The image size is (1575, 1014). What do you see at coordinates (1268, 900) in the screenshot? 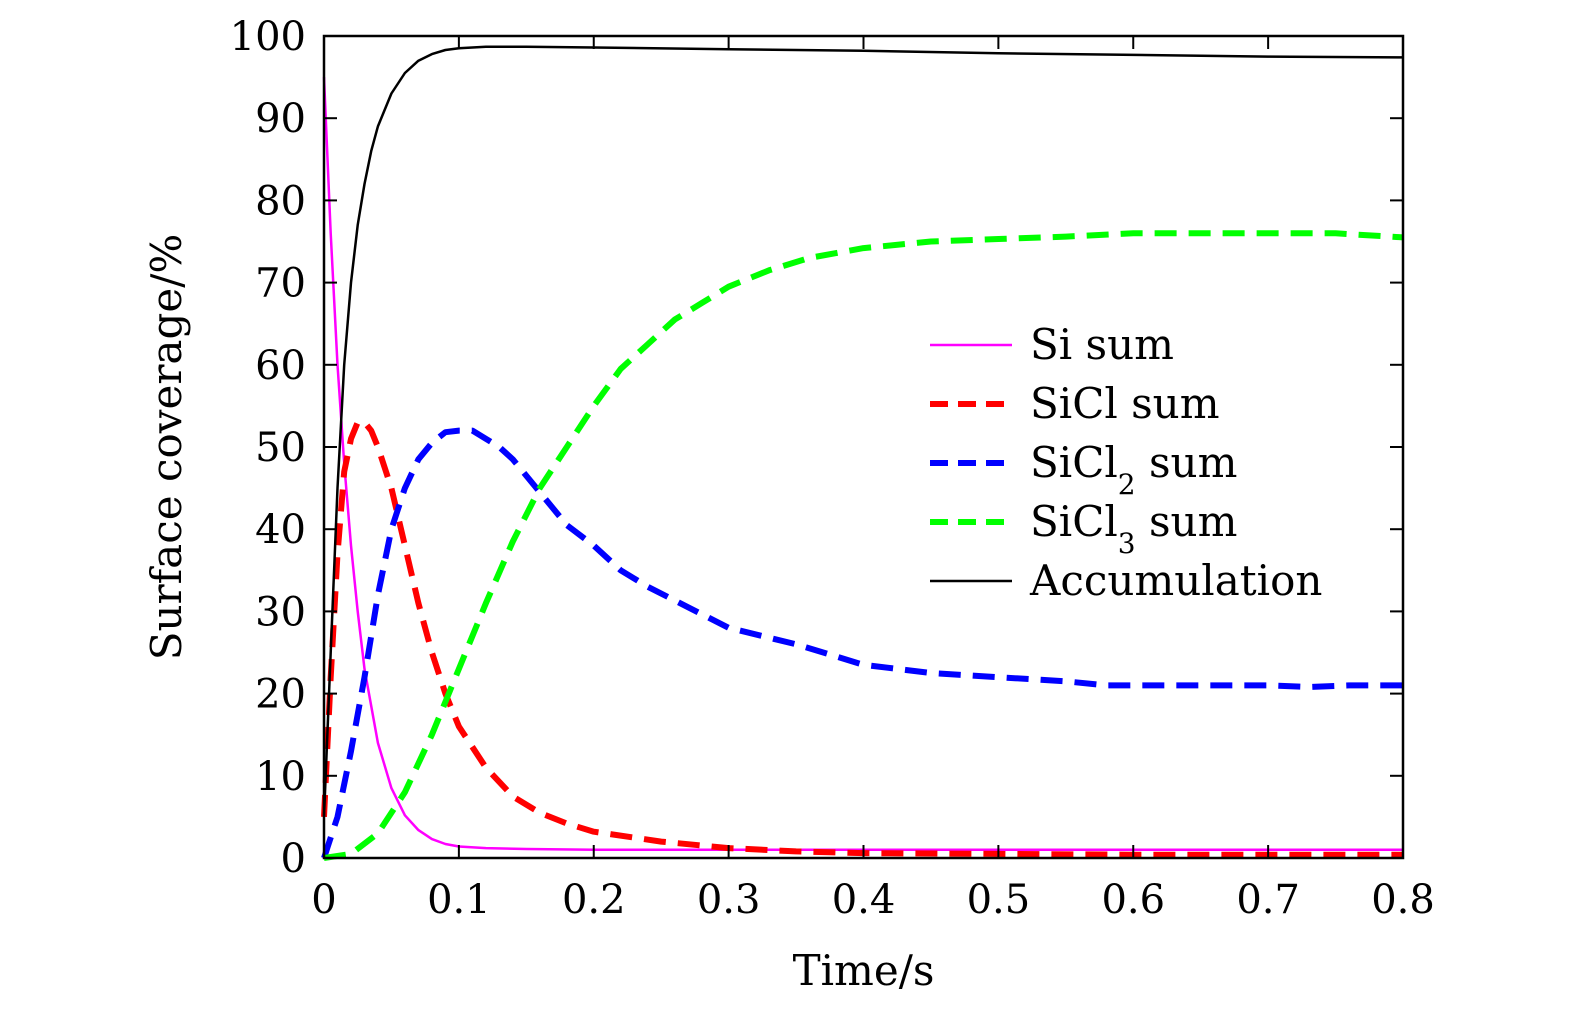
I see `x-tick-label: 0.7` at bounding box center [1268, 900].